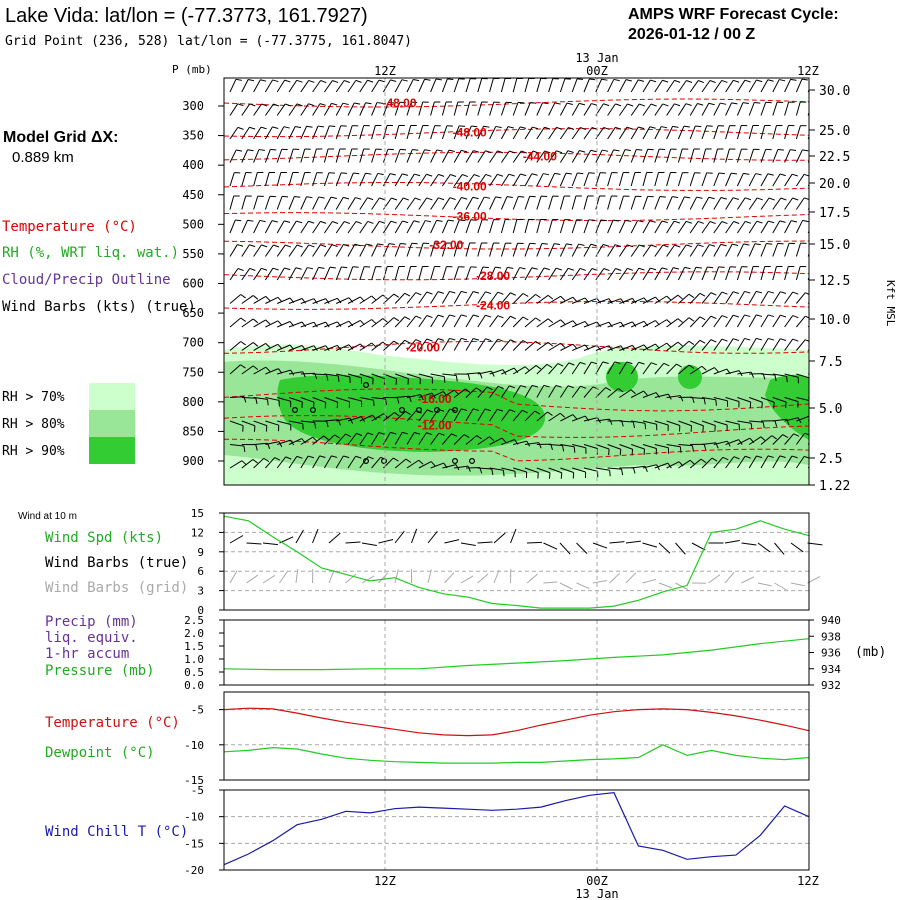 The image size is (900, 900). What do you see at coordinates (516, 245) in the screenshot?
I see `isotherm-line` at bounding box center [516, 245].